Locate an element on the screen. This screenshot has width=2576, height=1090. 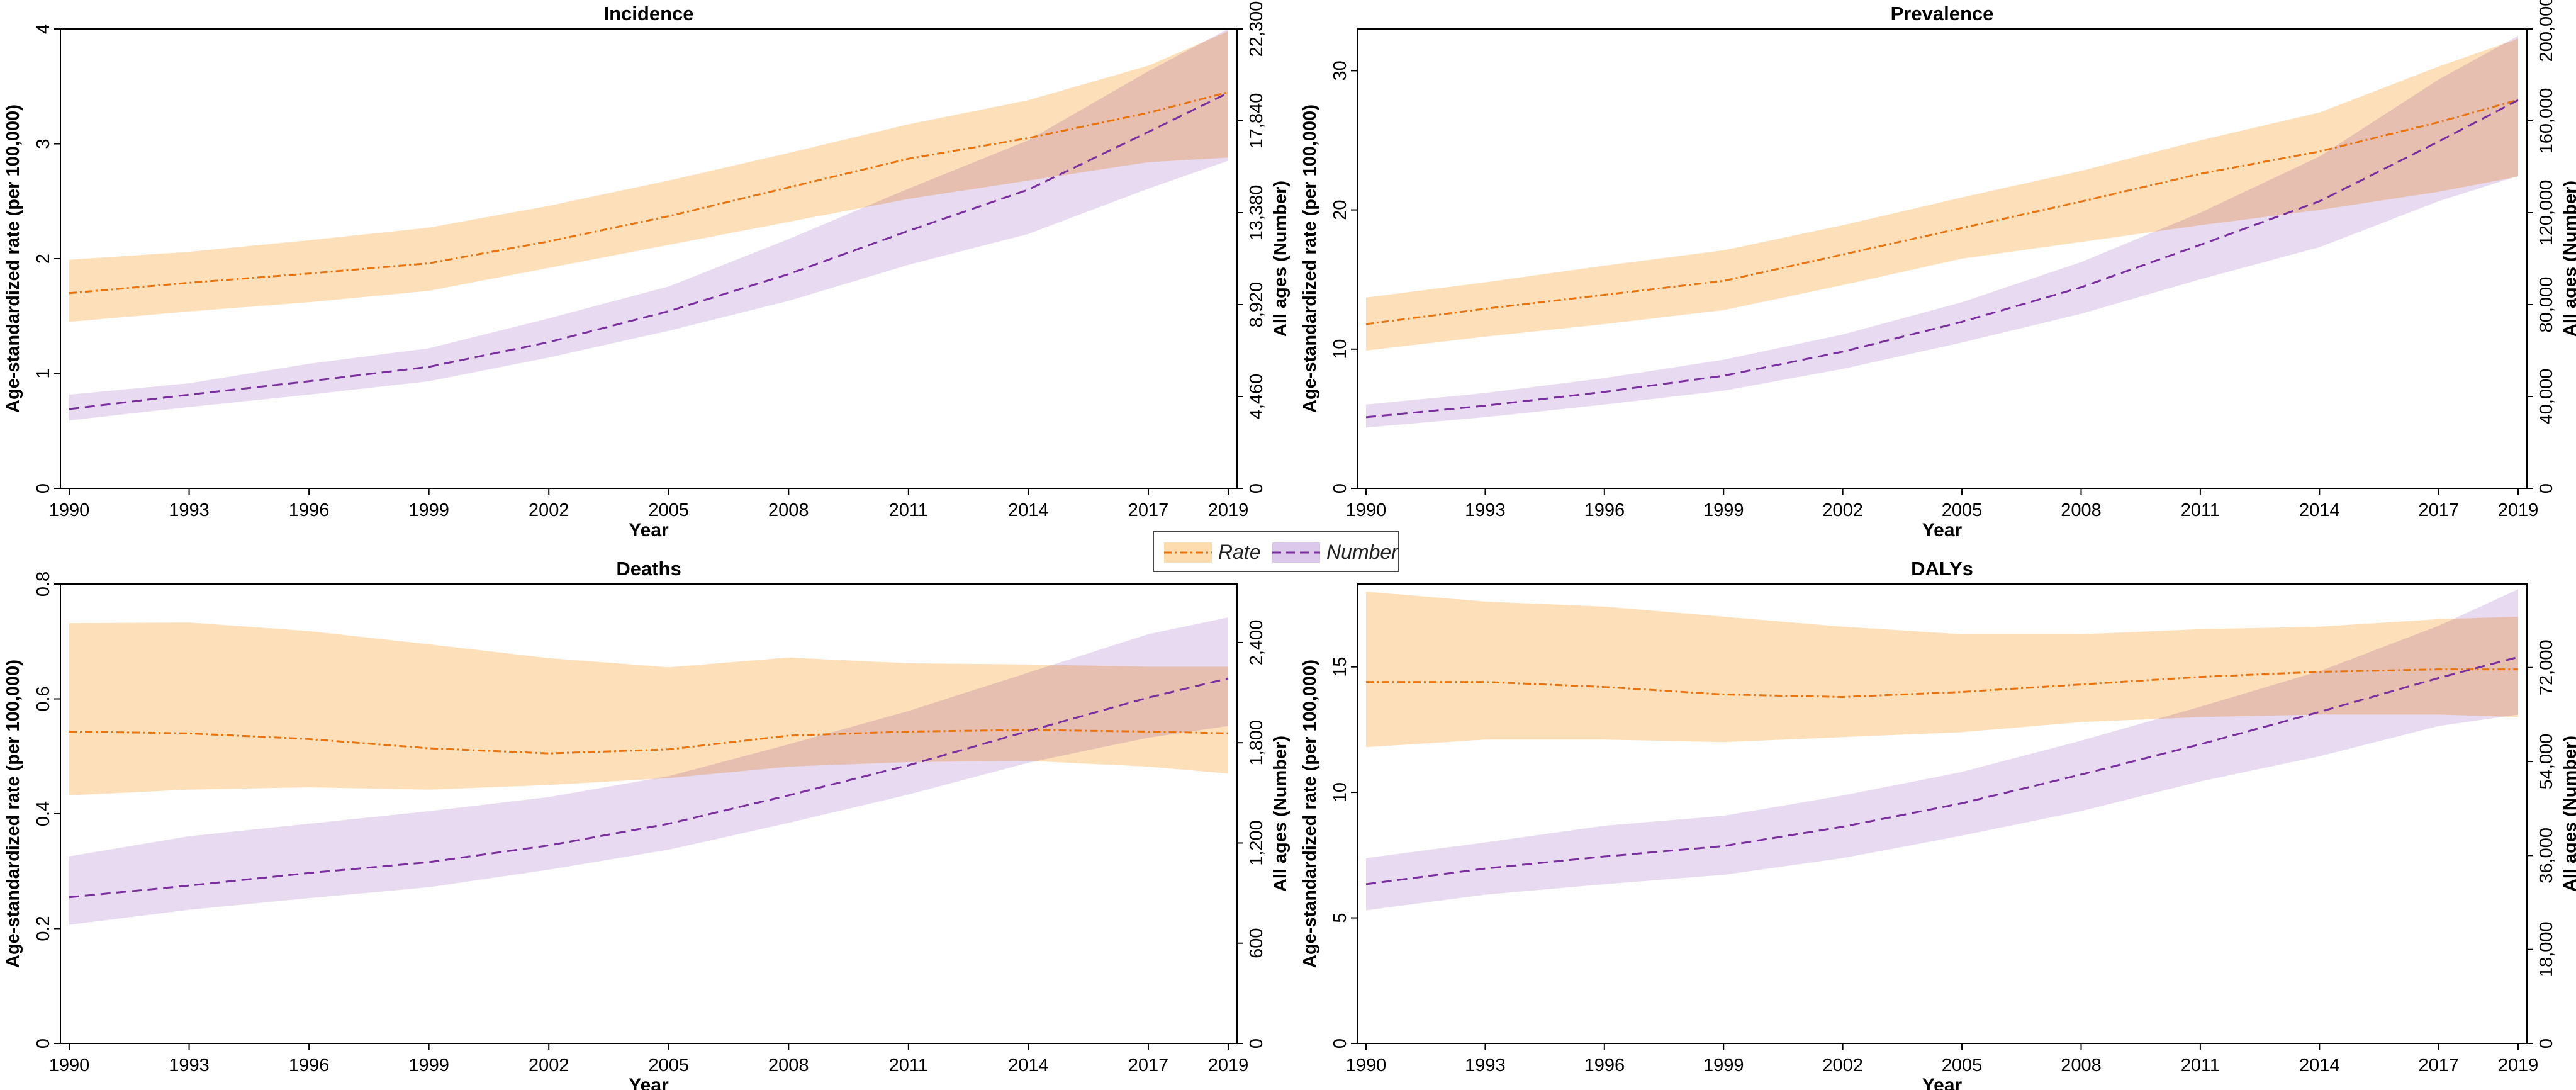
deaths-bands is located at coordinates (648, 771).